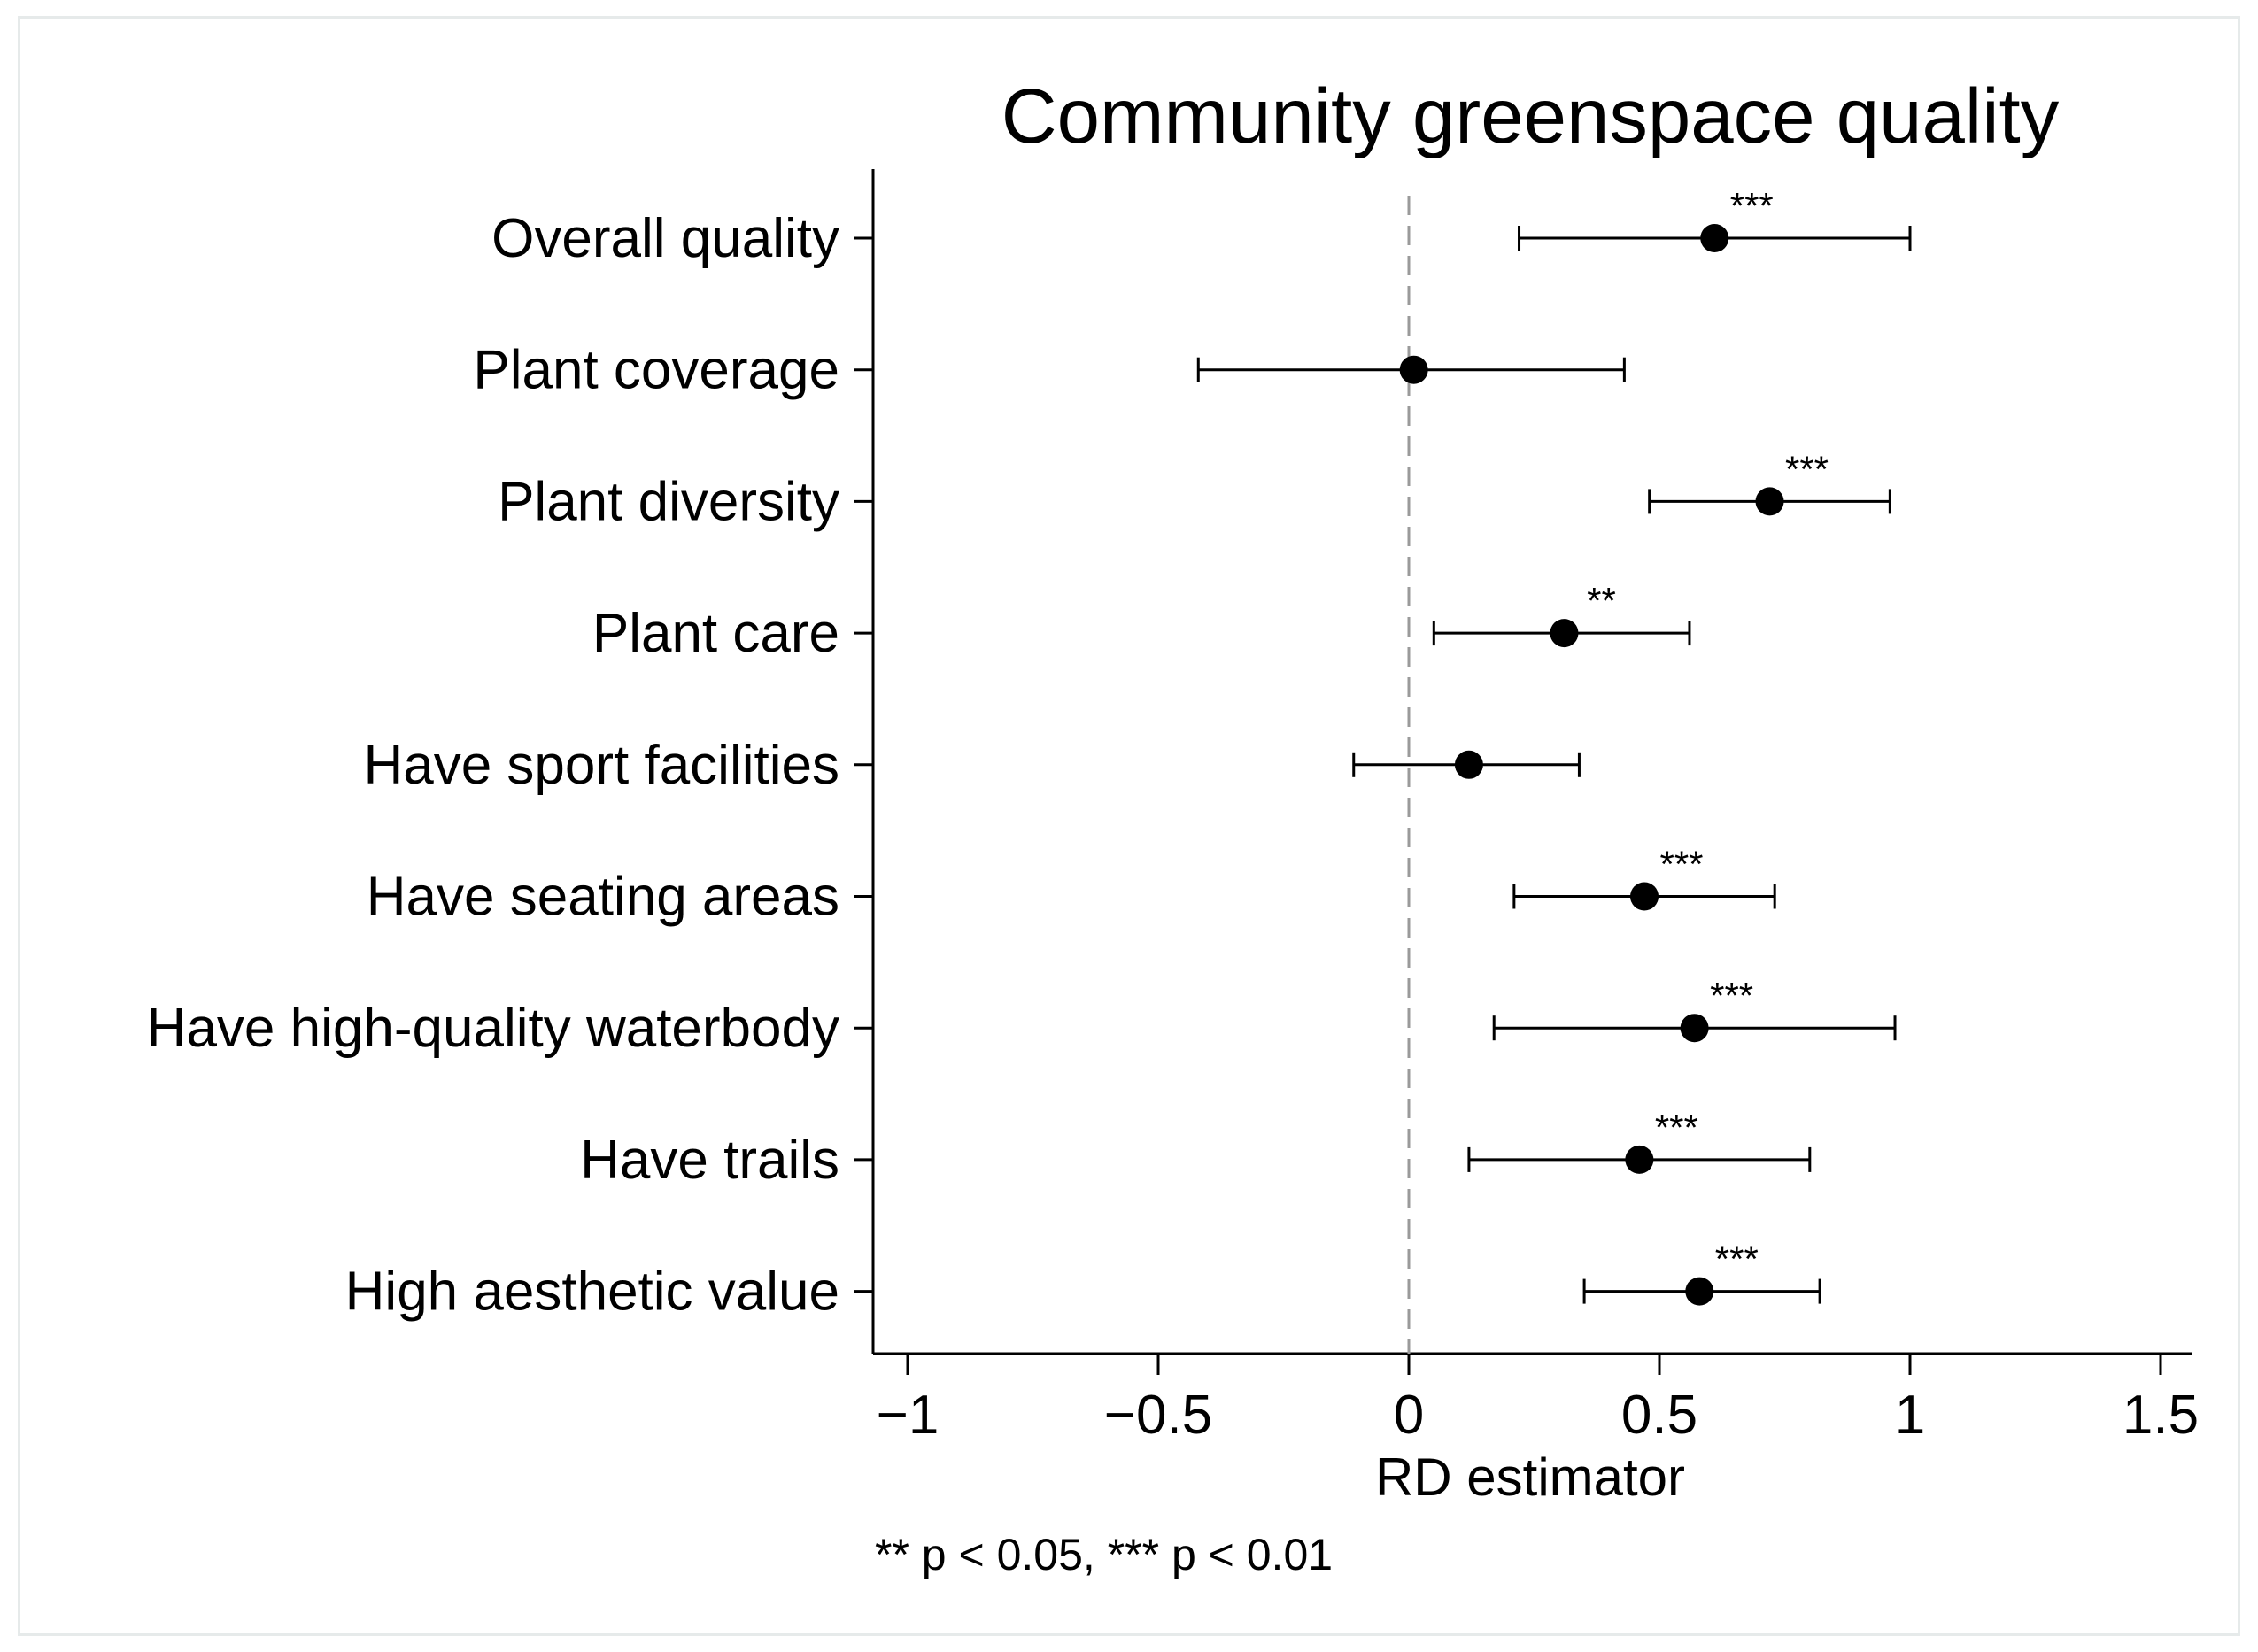 This screenshot has height=1652, width=2258. Describe the element at coordinates (715, 633) in the screenshot. I see `category-label: Plant care` at that location.